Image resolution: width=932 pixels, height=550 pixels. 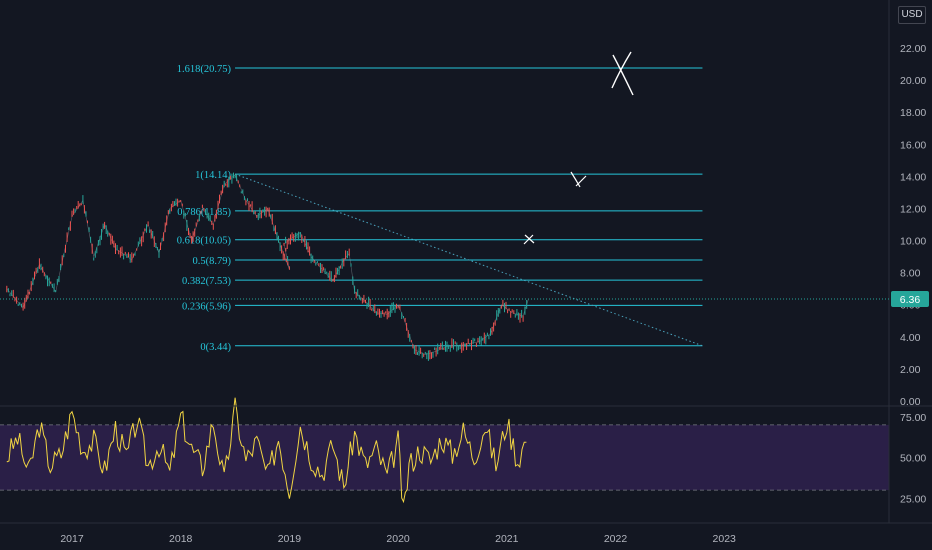 What do you see at coordinates (290, 539) in the screenshot?
I see `time-tick-label: 2019` at bounding box center [290, 539].